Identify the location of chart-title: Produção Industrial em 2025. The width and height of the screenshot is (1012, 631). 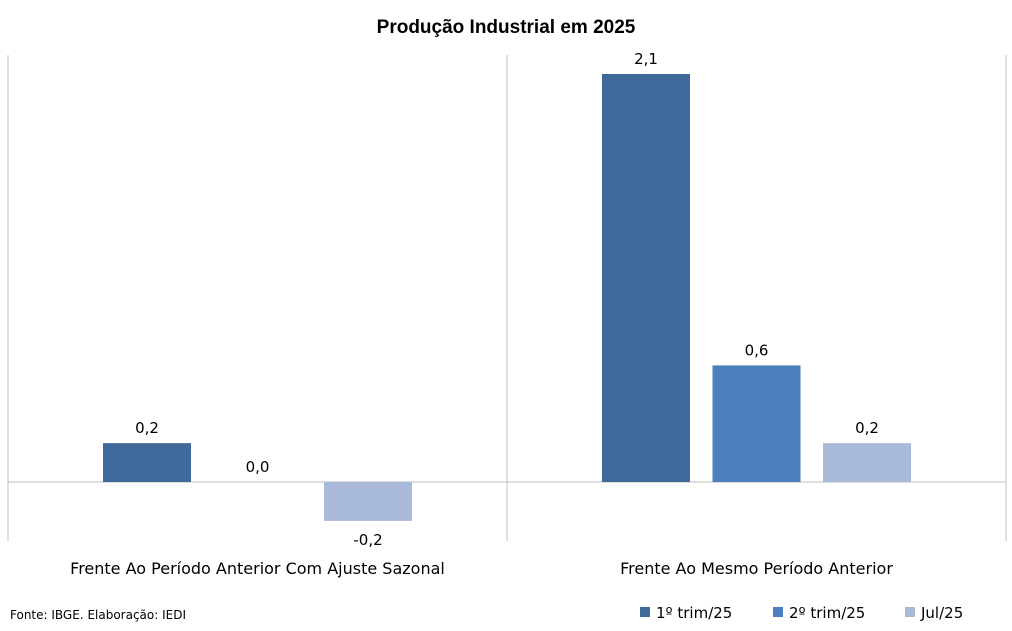
(506, 27).